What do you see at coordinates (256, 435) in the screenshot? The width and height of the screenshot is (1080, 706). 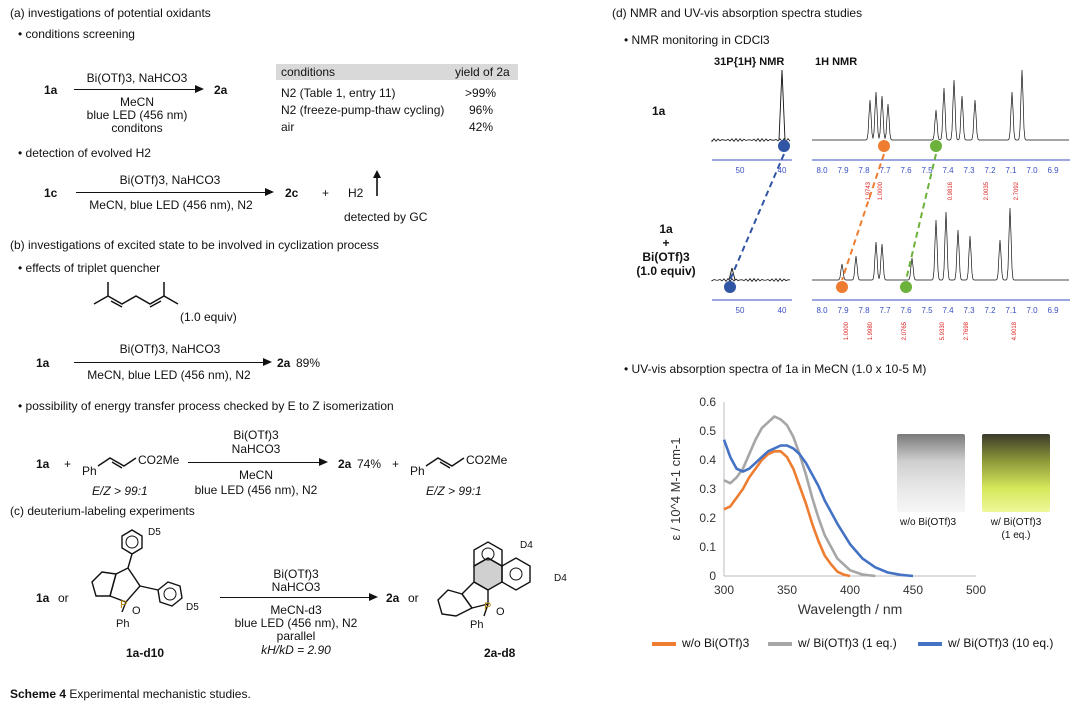 I see `rxn4-catalyst: Bi(OTf)3` at bounding box center [256, 435].